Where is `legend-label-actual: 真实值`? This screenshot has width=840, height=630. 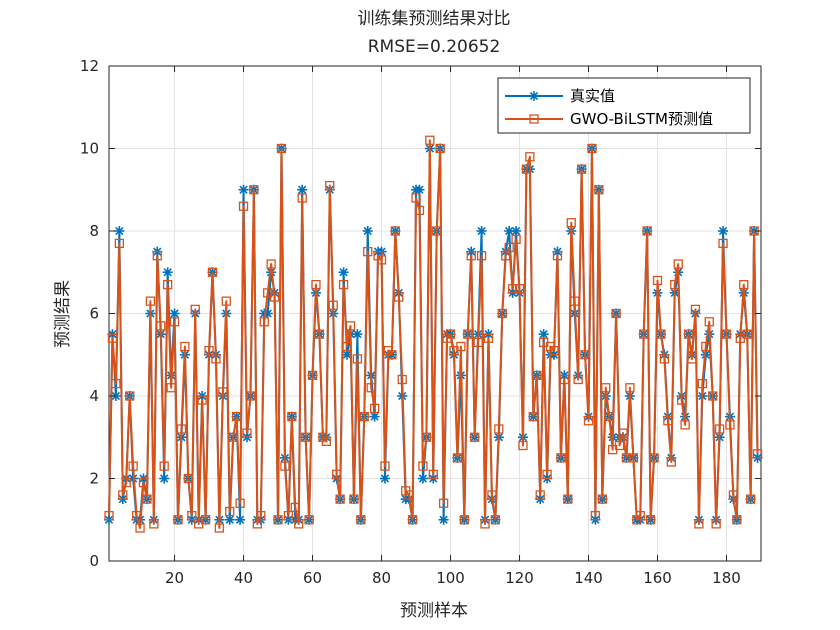
legend-label-actual: 真实值 is located at coordinates (592, 96).